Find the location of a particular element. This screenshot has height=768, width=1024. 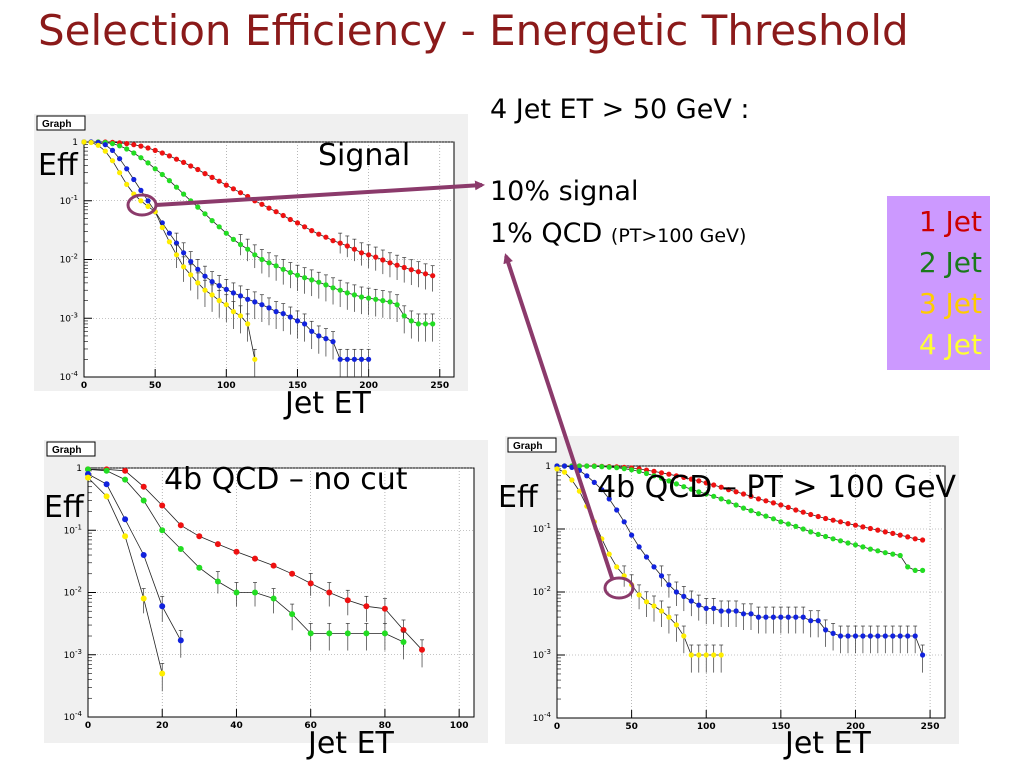

y-tick-label: 1 is located at coordinates (75, 143).